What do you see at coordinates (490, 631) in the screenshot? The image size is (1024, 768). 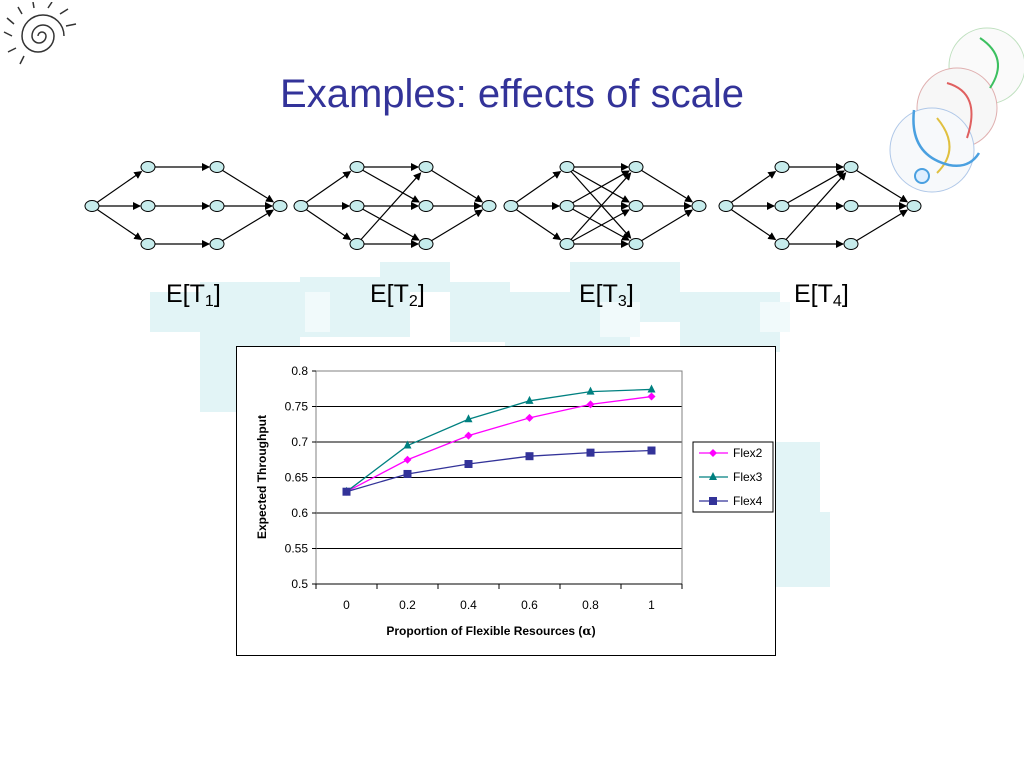 I see `x-axis-label: Proportion of Flexible Resources (α)` at bounding box center [490, 631].